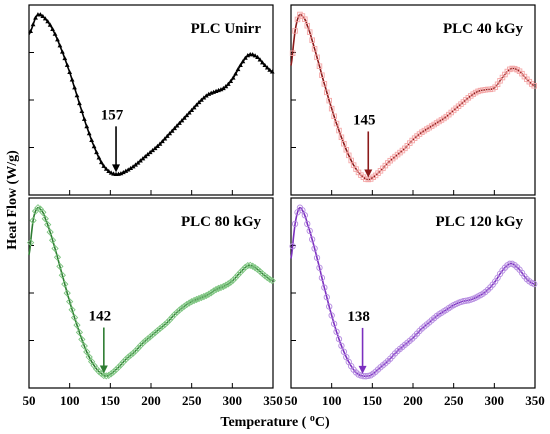 This screenshot has height=434, width=550. I want to click on annotation-label: 142, so click(100, 317).